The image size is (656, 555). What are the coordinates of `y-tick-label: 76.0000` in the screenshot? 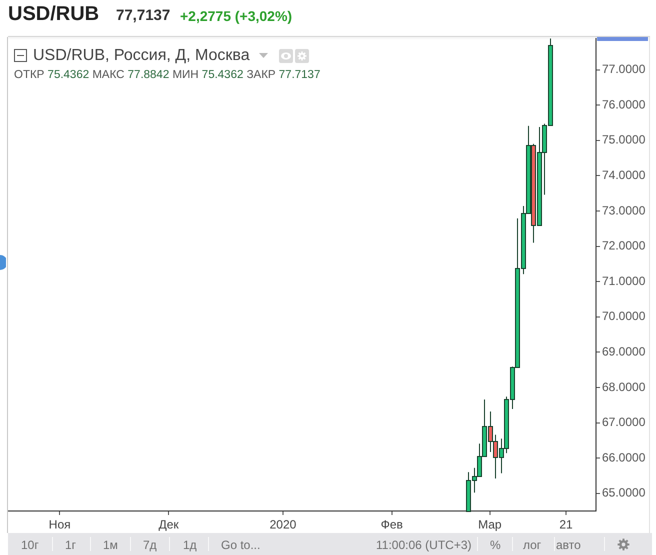 It's located at (624, 104).